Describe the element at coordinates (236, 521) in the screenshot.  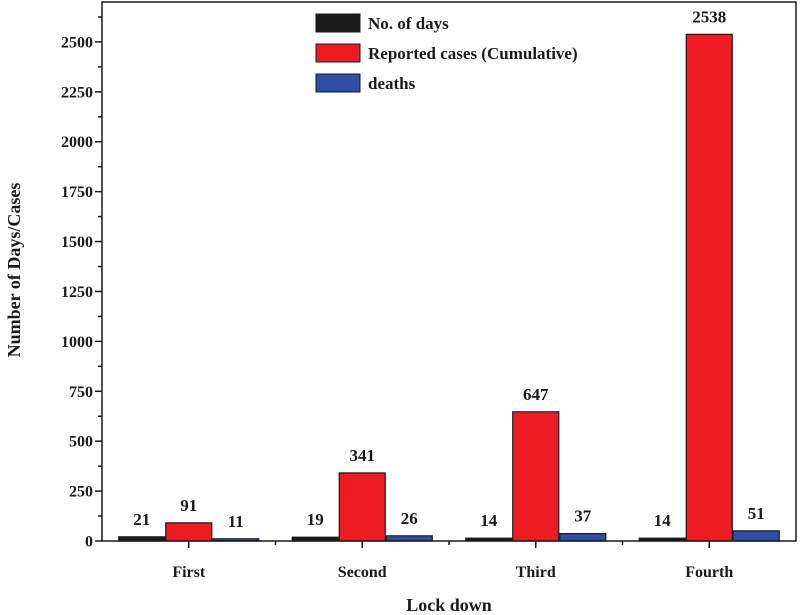
I see `bar-value-label: 11` at that location.